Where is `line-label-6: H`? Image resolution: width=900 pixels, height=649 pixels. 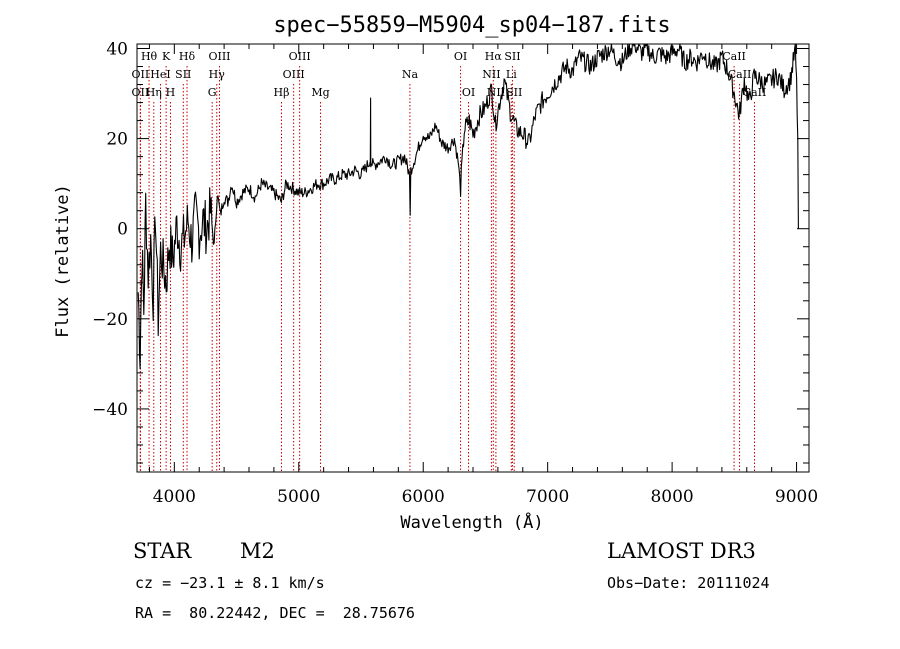 line-label-6: H is located at coordinates (171, 92).